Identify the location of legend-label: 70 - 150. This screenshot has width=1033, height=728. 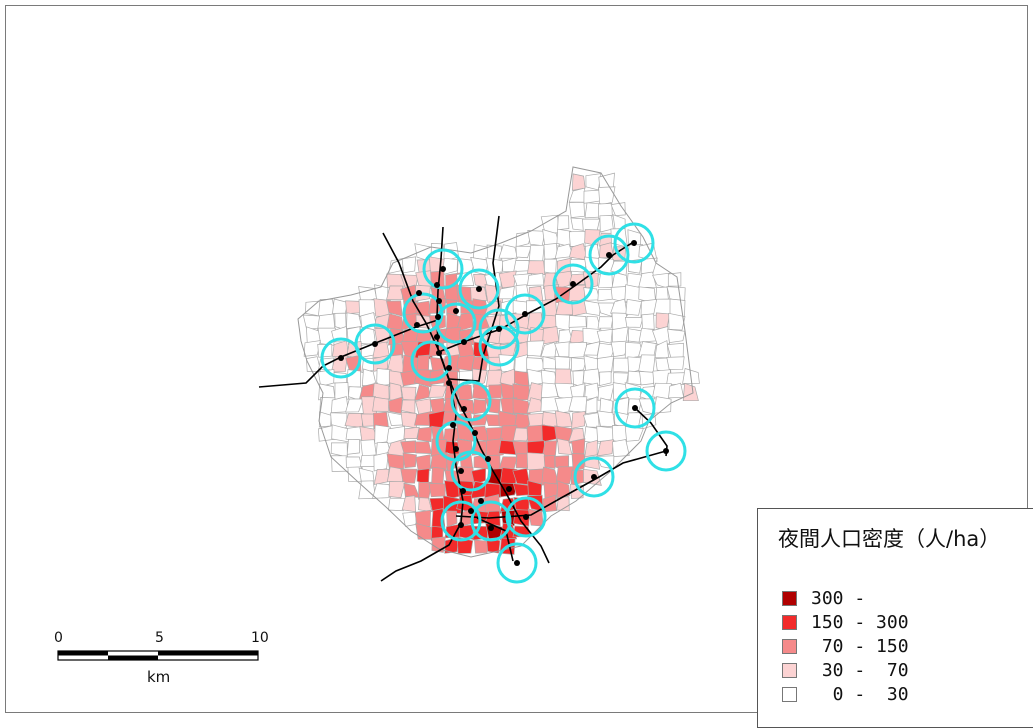
(860, 646).